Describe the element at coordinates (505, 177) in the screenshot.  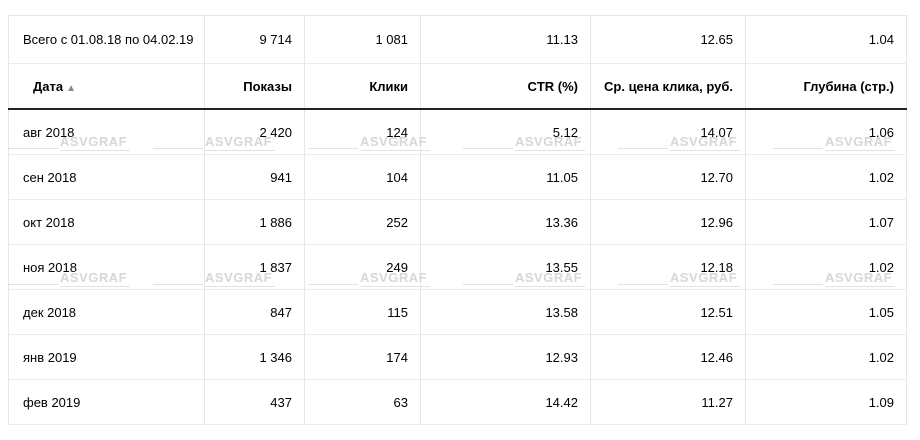
I see `cell-ctr: 11.05` at that location.